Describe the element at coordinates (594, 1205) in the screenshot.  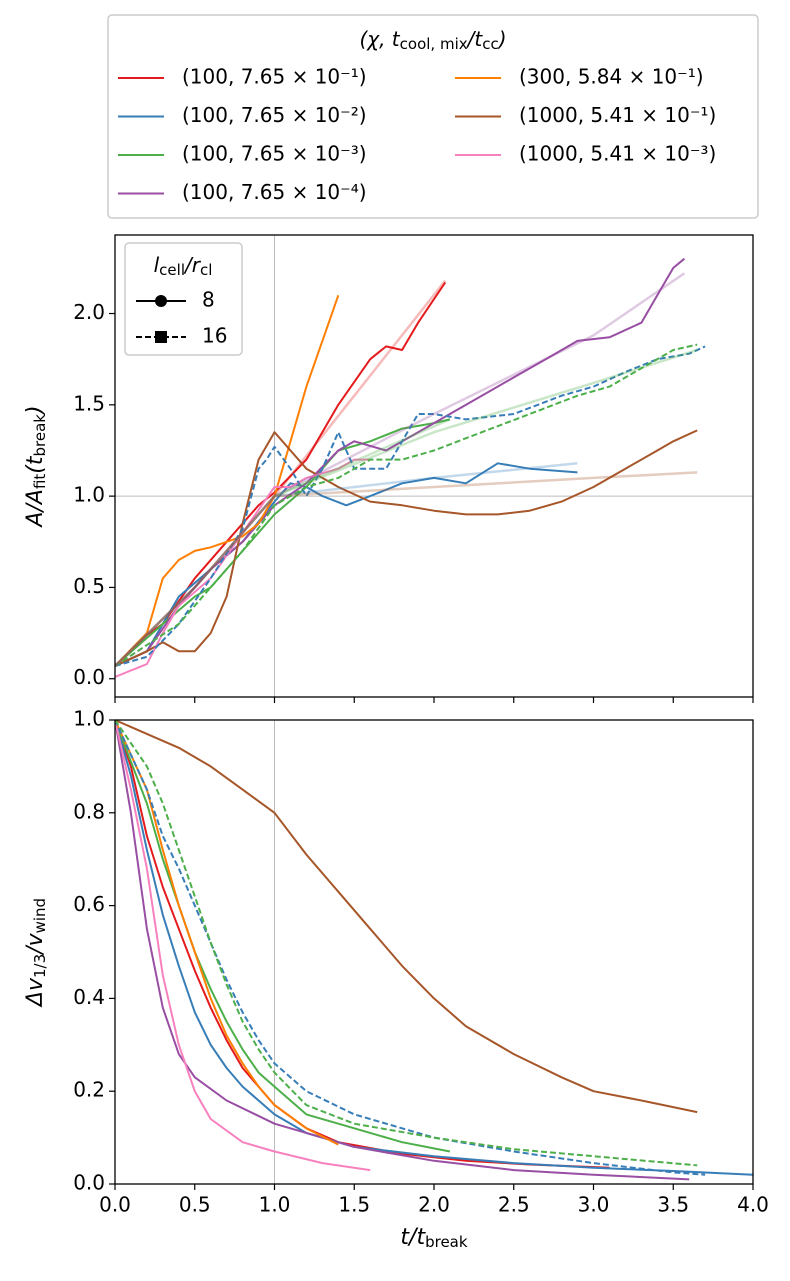
I see `x-tick-label: 3.0` at that location.